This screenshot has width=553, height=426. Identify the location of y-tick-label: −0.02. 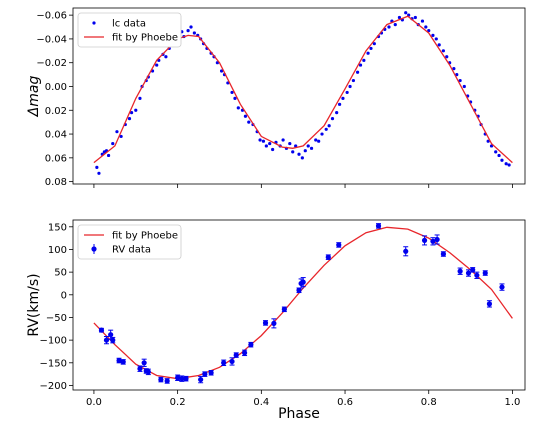
(51, 63).